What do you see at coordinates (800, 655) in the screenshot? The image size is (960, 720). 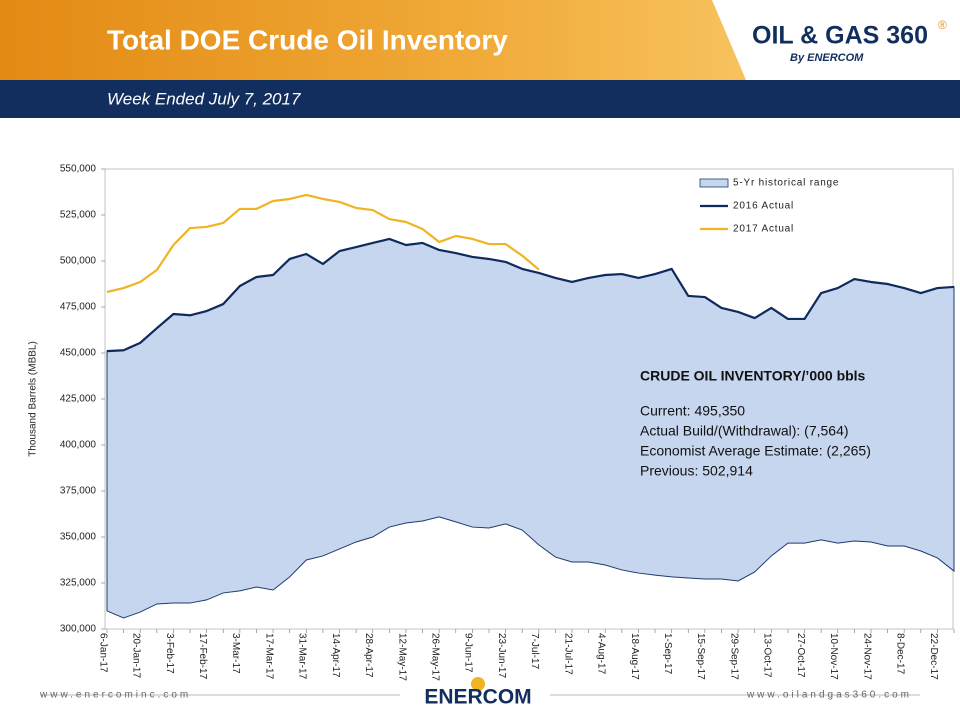 I see `x-tick-label: 27-Oct-17` at bounding box center [800, 655].